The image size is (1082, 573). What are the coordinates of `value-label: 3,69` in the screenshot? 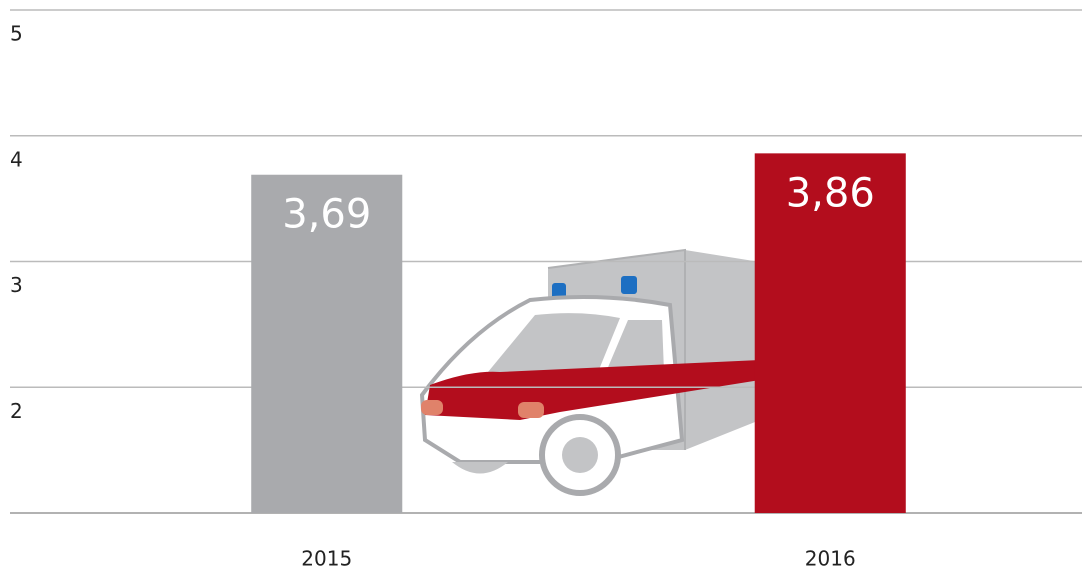 It's located at (326, 215).